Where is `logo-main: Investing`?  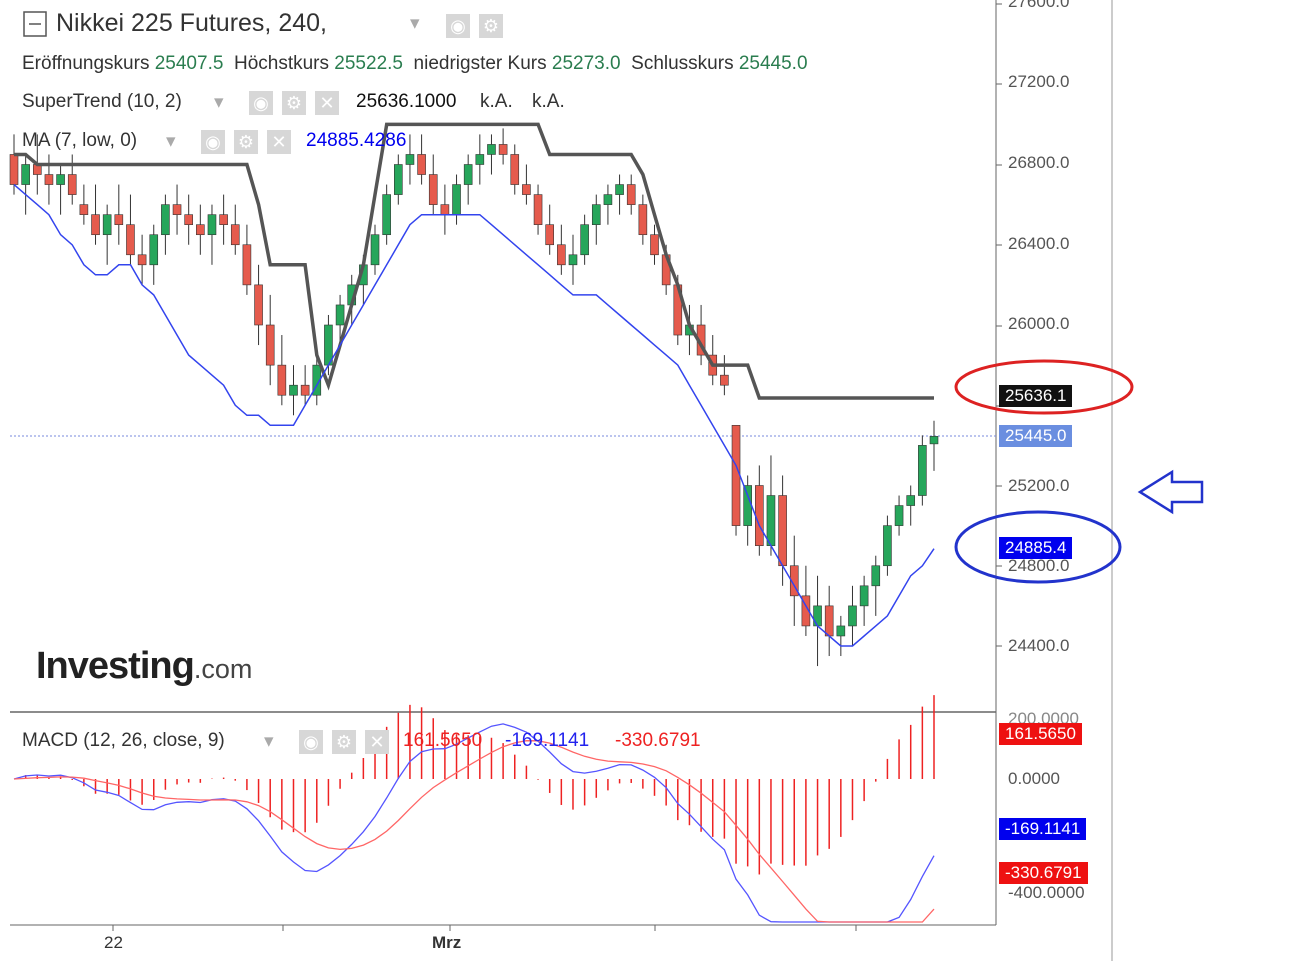
logo-main: Investing is located at coordinates (115, 666).